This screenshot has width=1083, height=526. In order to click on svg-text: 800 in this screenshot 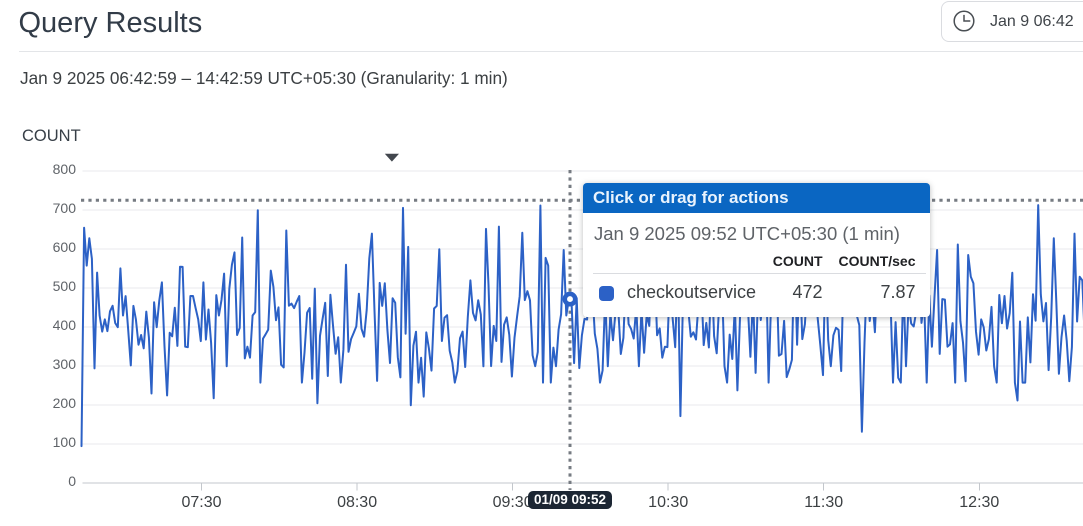, I will do `click(65, 169)`.